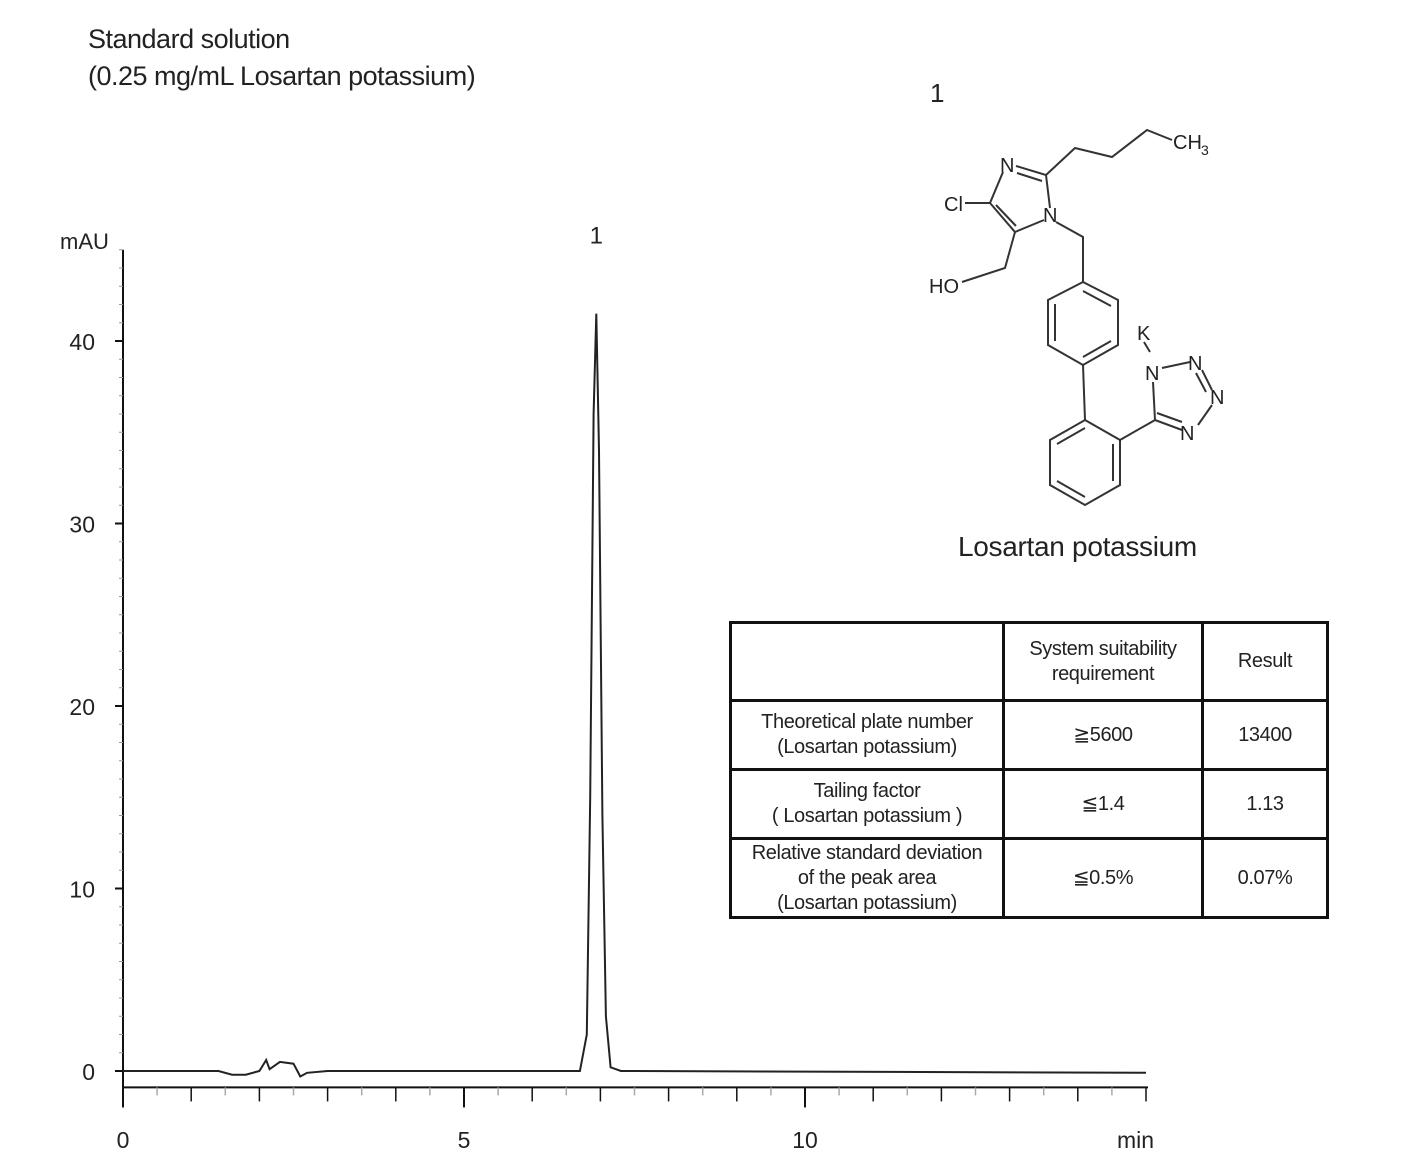 The image size is (1414, 1174). What do you see at coordinates (1217, 398) in the screenshot?
I see `atom-tetrazole-n3: N` at bounding box center [1217, 398].